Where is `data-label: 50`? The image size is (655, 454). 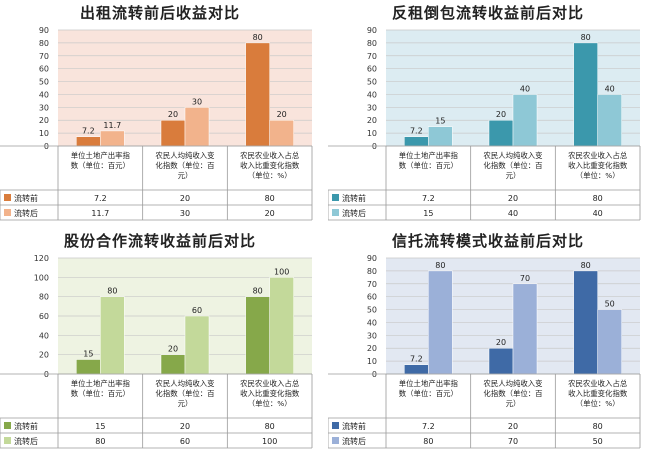
data-label: 50 is located at coordinates (610, 304).